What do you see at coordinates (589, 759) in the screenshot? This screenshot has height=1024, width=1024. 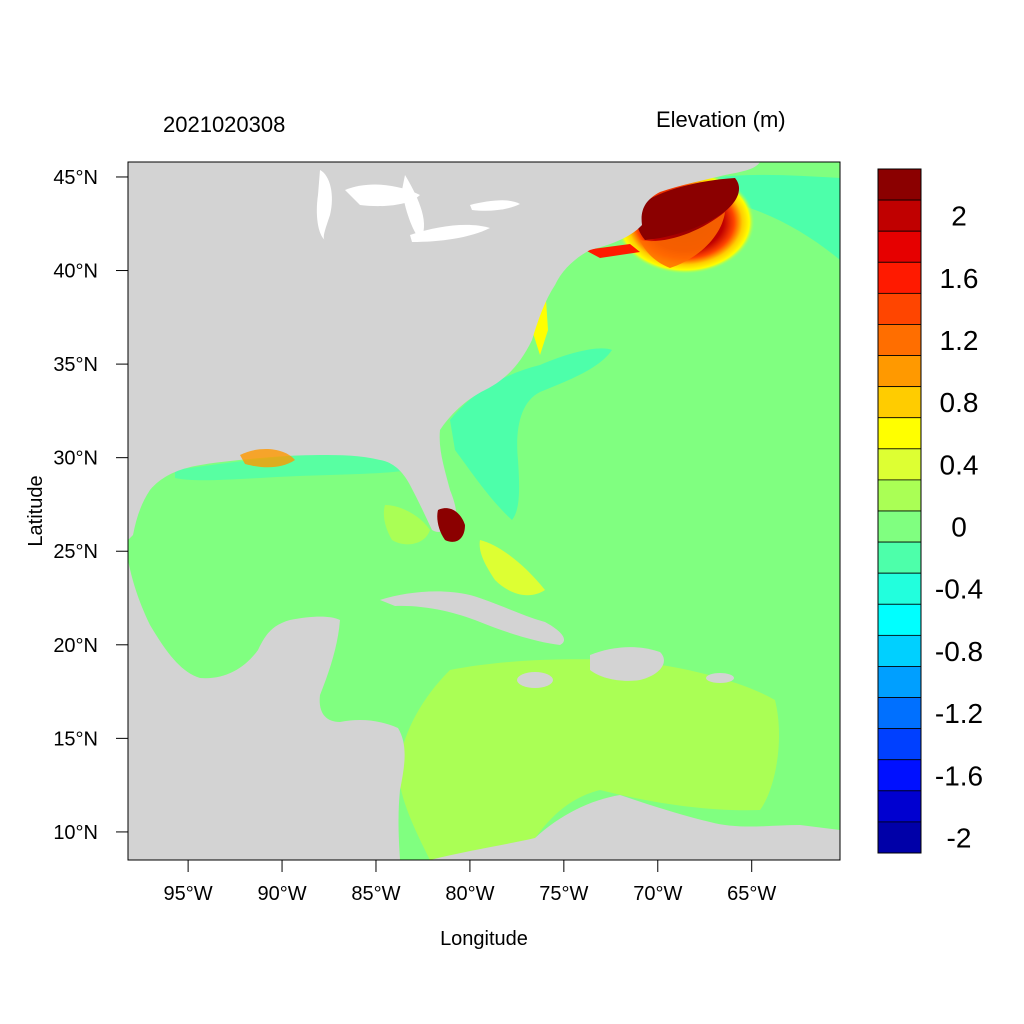 I see `positive-anomaly-caribbean` at bounding box center [589, 759].